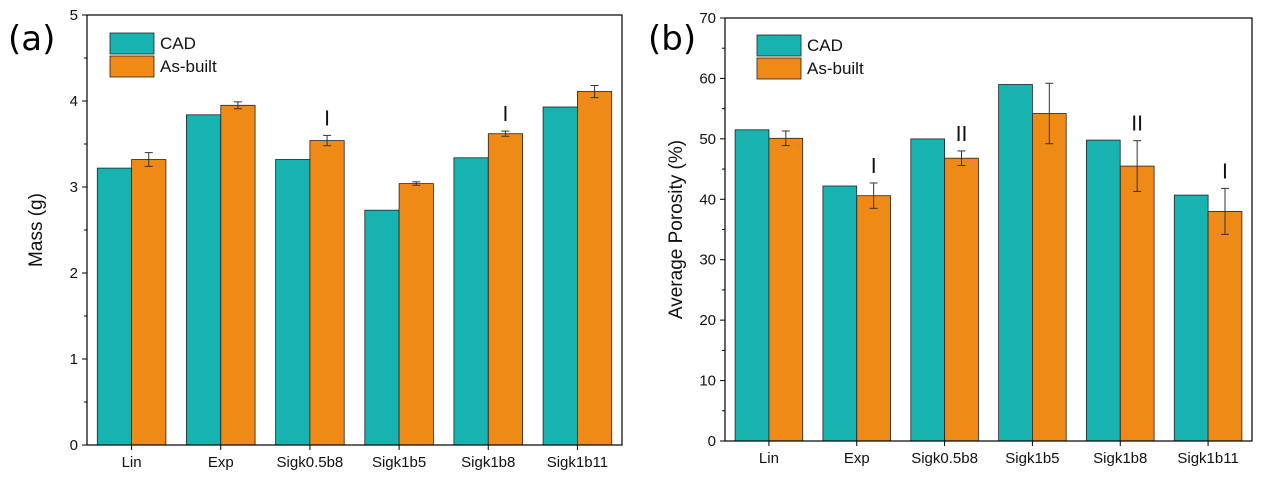  Describe the element at coordinates (707, 139) in the screenshot. I see `y-tick-label: 50` at that location.